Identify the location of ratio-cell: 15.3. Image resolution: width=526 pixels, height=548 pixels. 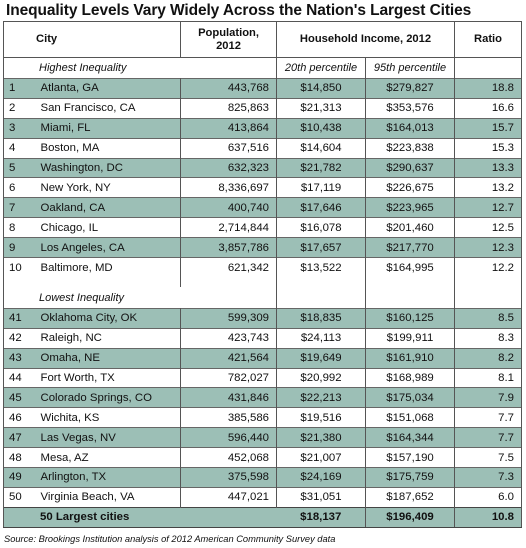
(488, 148).